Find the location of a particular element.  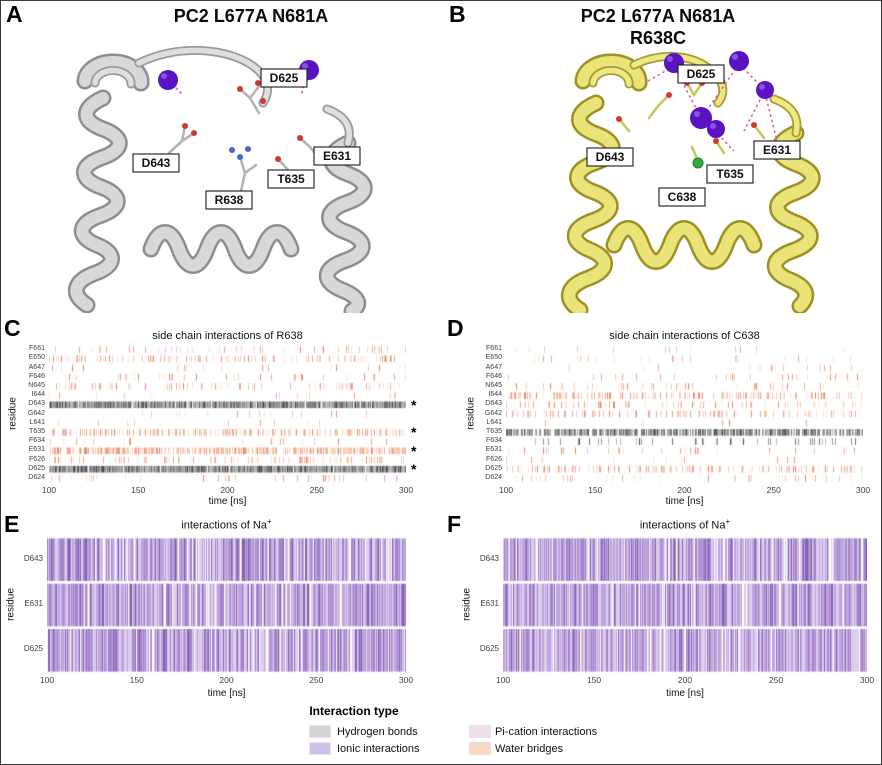

xtick-e-300: 300 is located at coordinates (406, 680).